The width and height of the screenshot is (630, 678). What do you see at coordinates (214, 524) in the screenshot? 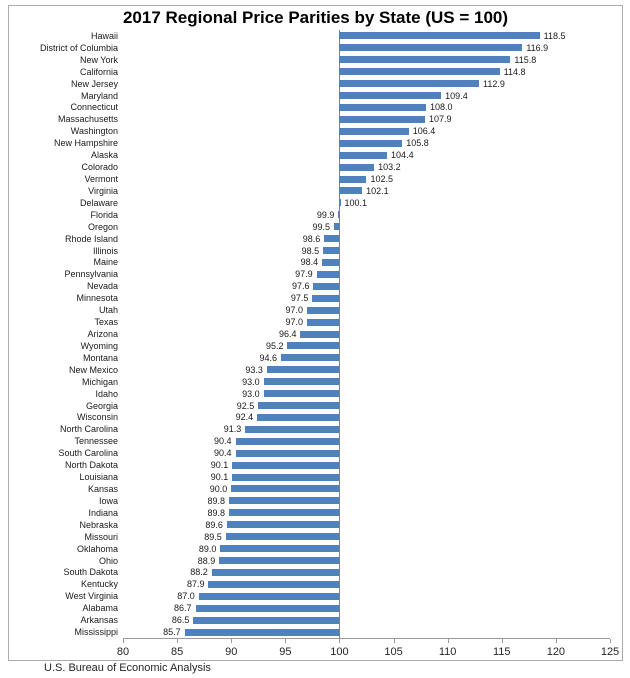
I see `bar-value-label: 89.6` at bounding box center [214, 524].